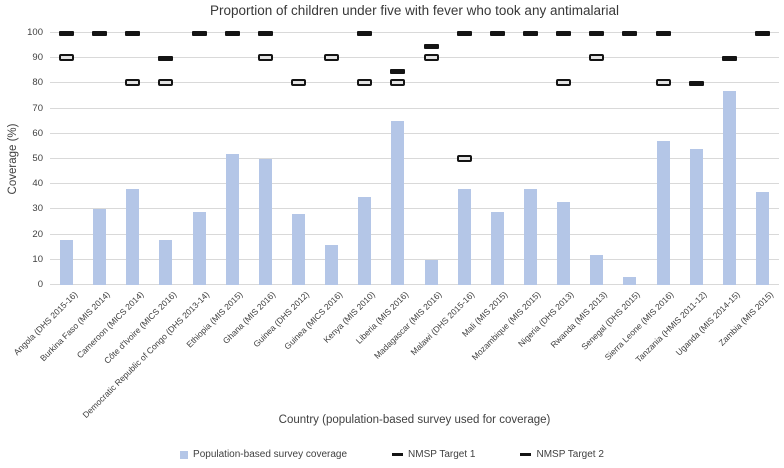  Describe the element at coordinates (530, 237) in the screenshot. I see `bar-mozambique-mis-2015` at that location.